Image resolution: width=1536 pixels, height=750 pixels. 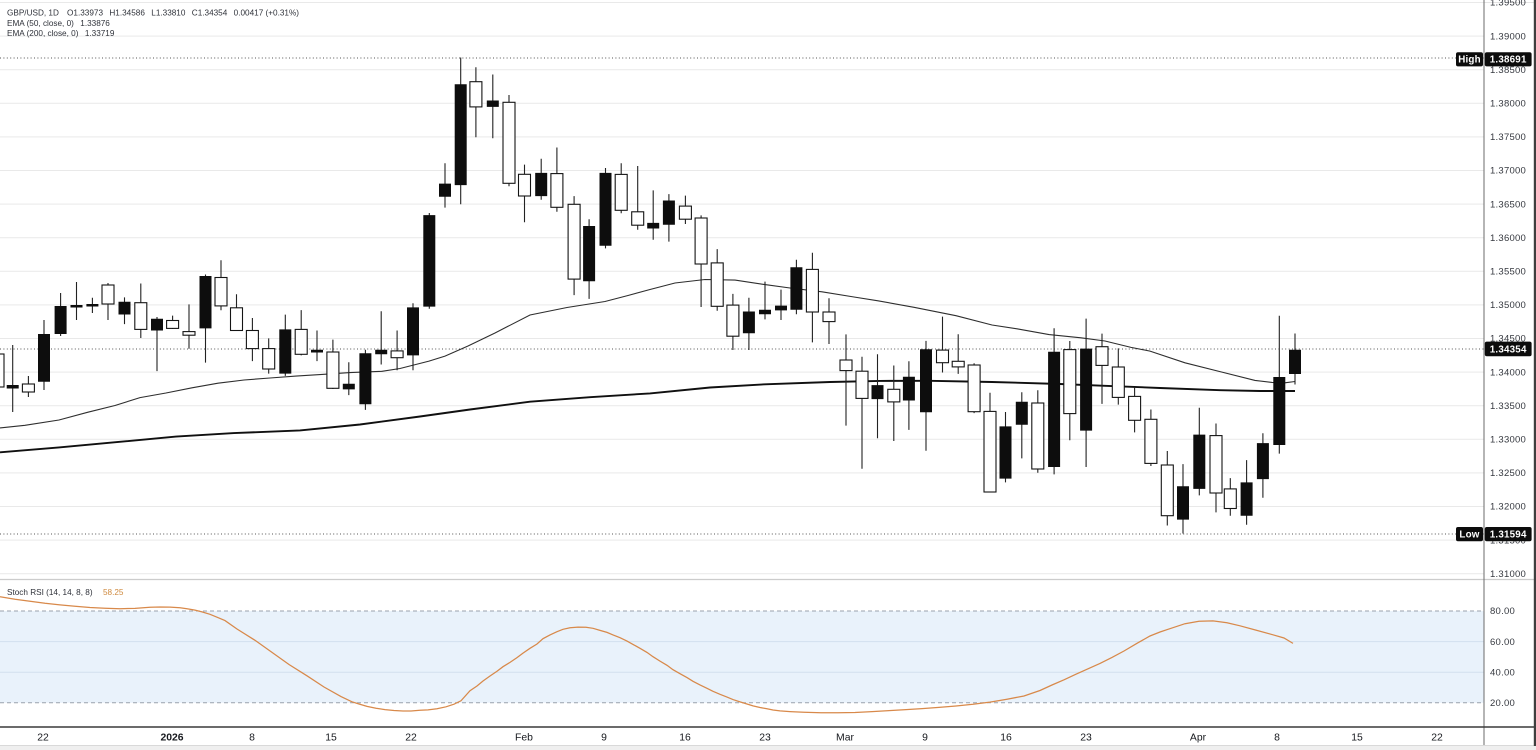 What do you see at coordinates (1508, 60) in the screenshot?
I see `svg-text: 1.38691` at bounding box center [1508, 60].